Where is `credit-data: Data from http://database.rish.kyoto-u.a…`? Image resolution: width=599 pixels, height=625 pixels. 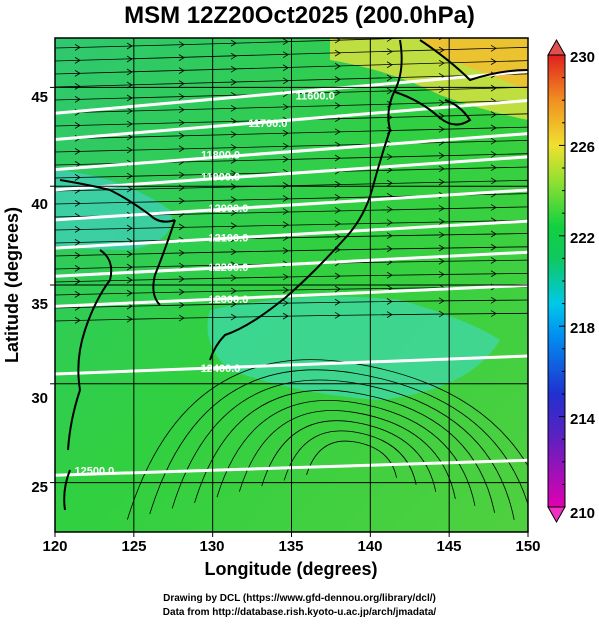 credit-data: Data from http://database.rish.kyoto-u.a… is located at coordinates (299, 612).